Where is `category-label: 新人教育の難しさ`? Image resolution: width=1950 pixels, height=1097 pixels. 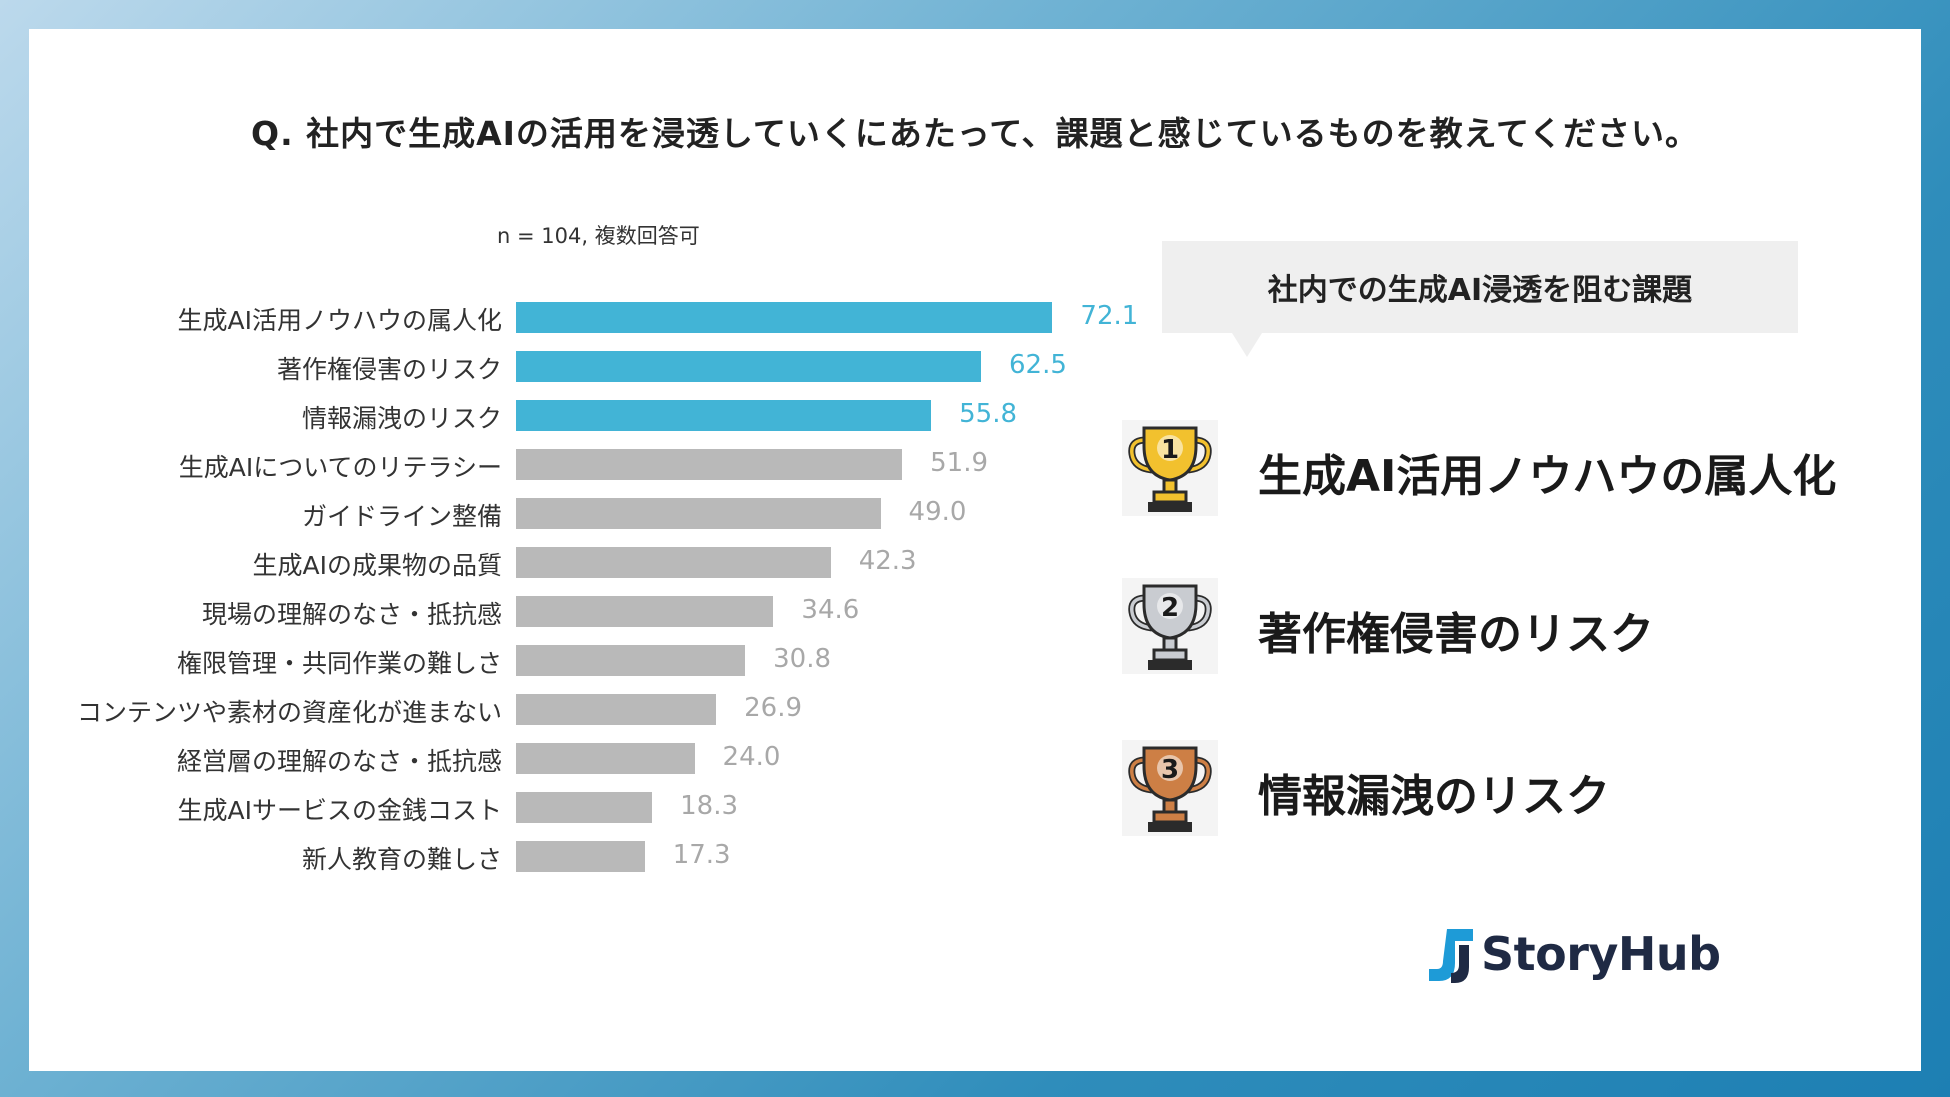 category-label: 新人教育の難しさ is located at coordinates (401, 859).